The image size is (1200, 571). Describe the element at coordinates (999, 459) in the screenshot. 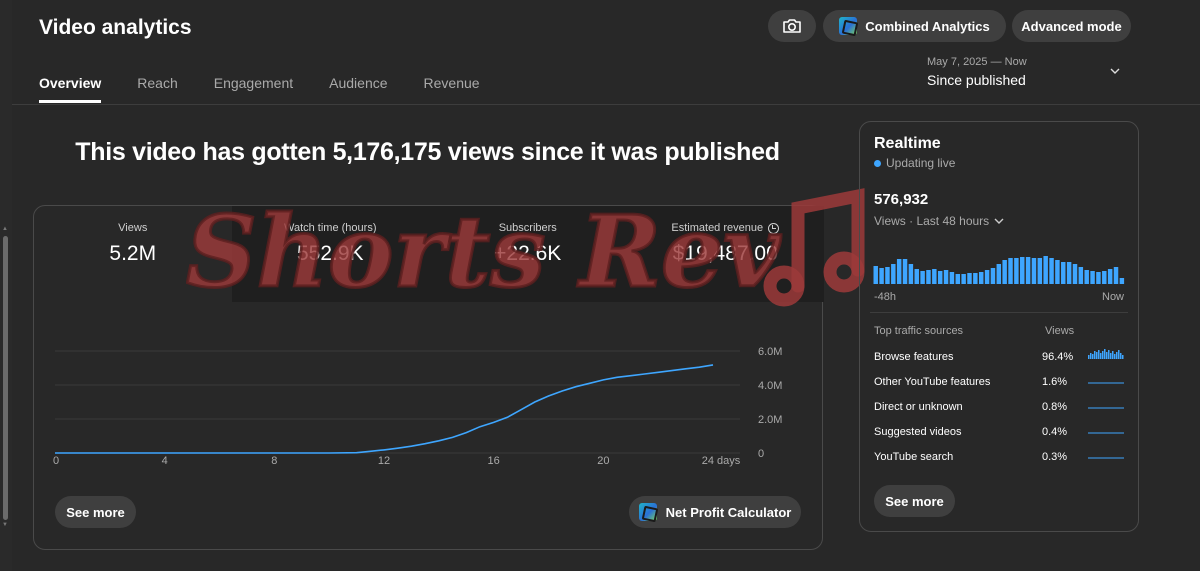

I see `traffic-row: YouTube search 0.3%` at that location.